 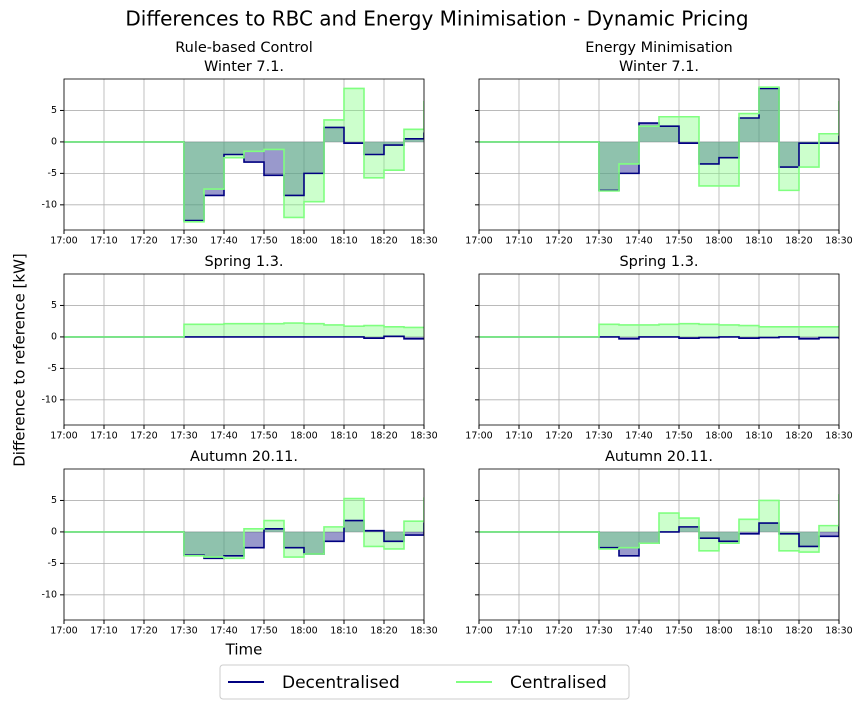 I want to click on column-title: Energy Minimisation, so click(x=659, y=48).